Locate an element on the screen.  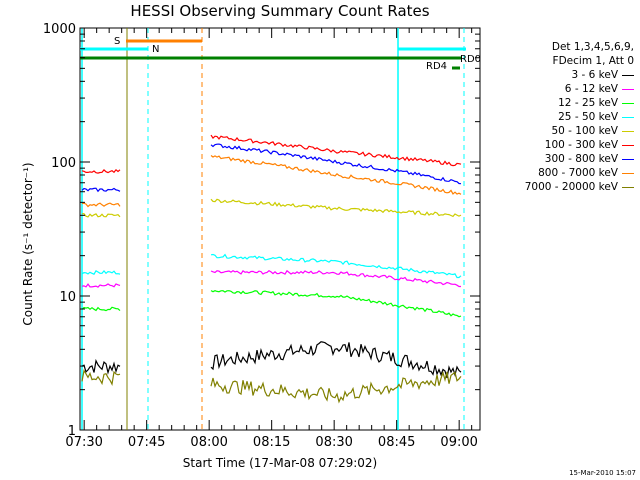
saa-label: S is located at coordinates (117, 41).